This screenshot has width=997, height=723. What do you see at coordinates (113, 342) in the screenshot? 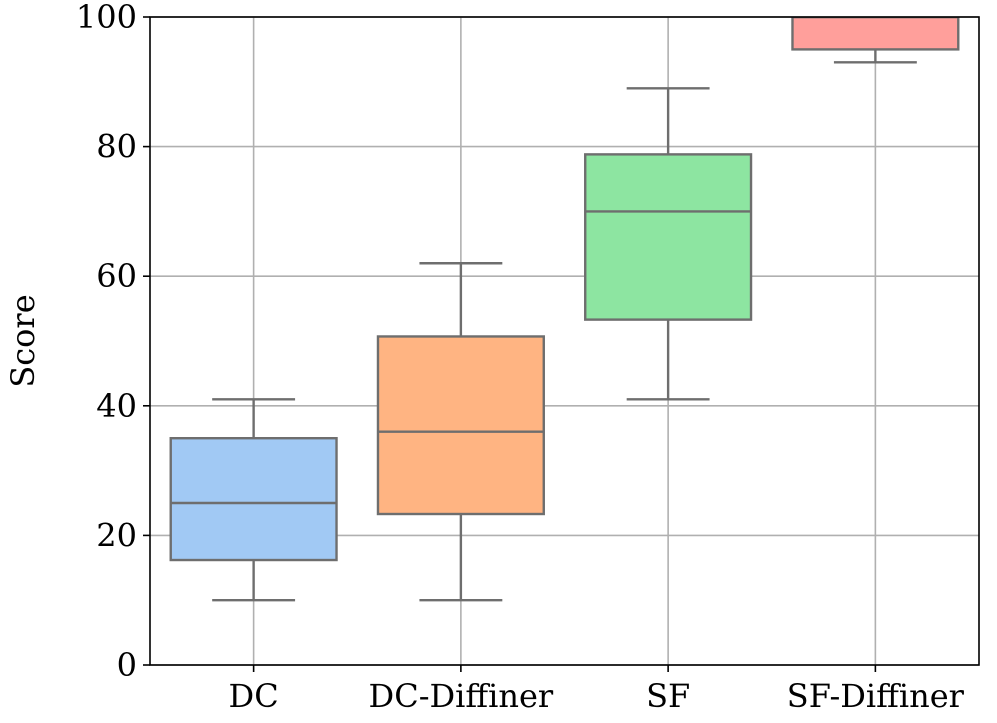
I see `y-ticks: 0 20 40 60 80 100` at bounding box center [113, 342].